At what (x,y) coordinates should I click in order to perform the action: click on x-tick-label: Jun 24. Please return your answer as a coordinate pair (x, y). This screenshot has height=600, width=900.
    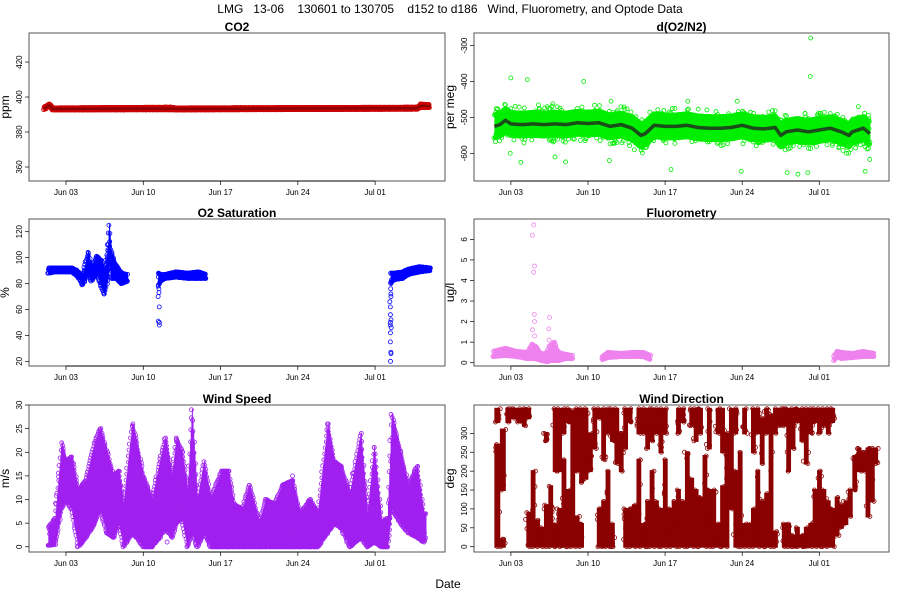
    Looking at the image, I should click on (742, 192).